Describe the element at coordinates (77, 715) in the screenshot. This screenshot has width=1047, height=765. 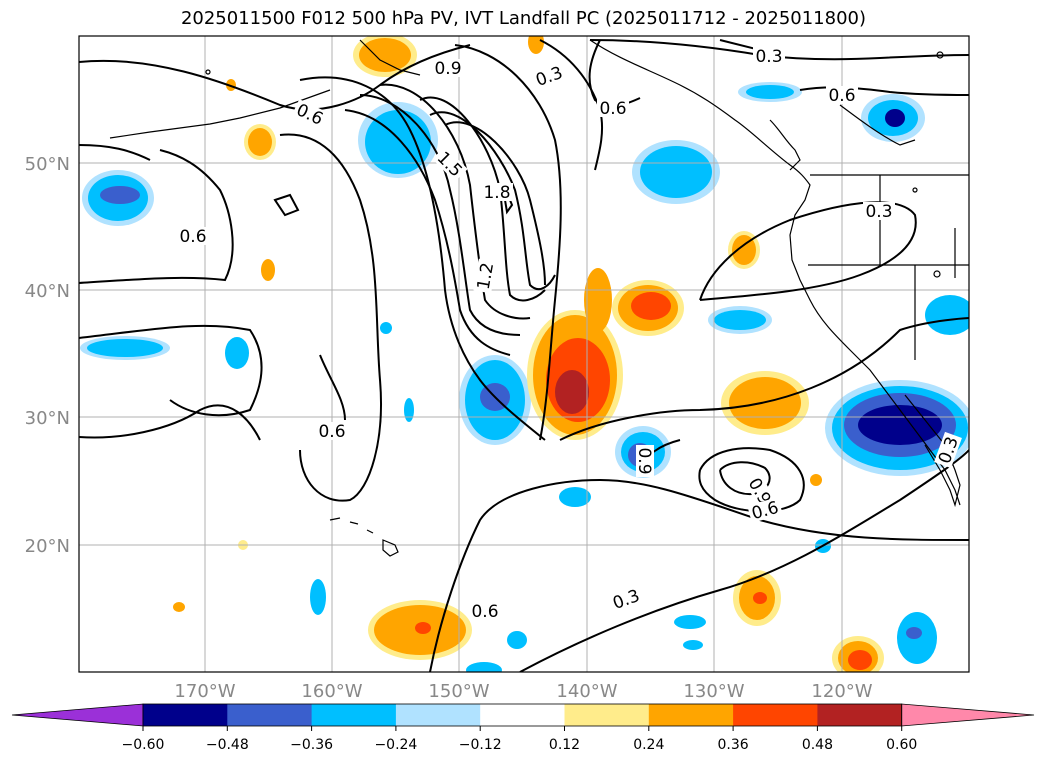
I see `colorbar-extend-min` at that location.